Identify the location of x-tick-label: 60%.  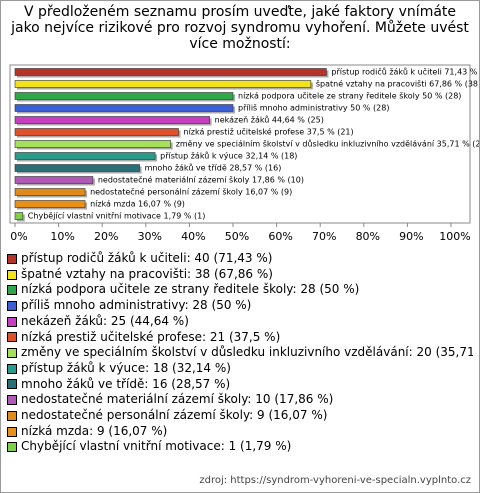
(280, 236).